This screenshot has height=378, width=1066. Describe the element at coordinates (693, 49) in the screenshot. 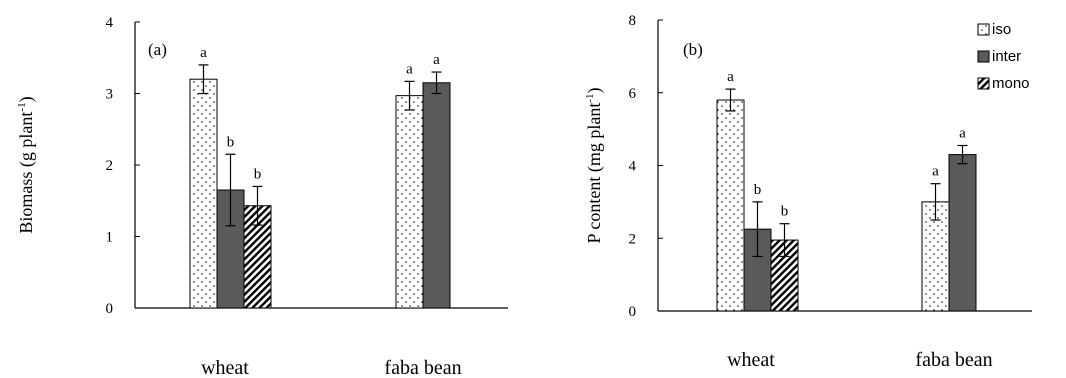

I see `panel-label: (b)` at that location.